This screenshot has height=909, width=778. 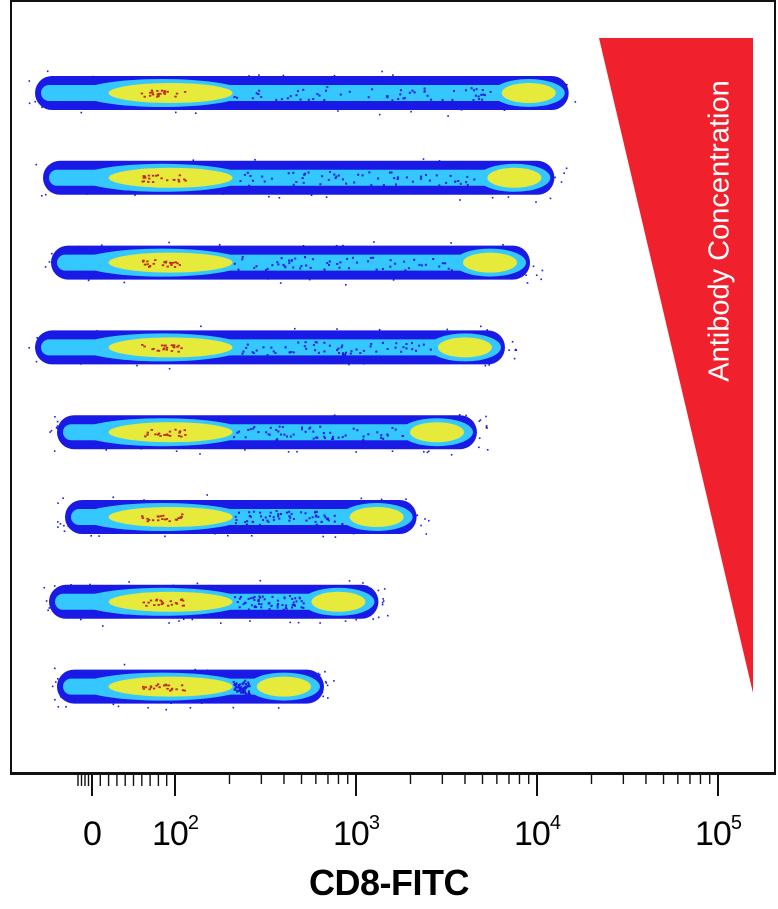 What do you see at coordinates (537, 832) in the screenshot?
I see `x-tick-label: 104` at bounding box center [537, 832].